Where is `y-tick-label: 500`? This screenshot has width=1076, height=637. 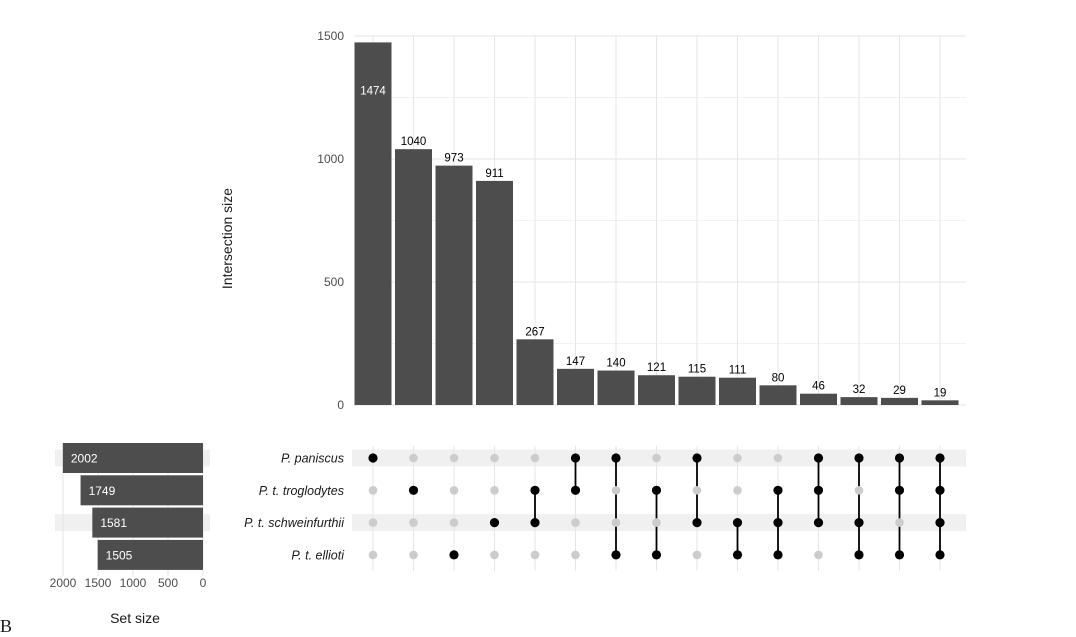 y-tick-label: 500 is located at coordinates (334, 282).